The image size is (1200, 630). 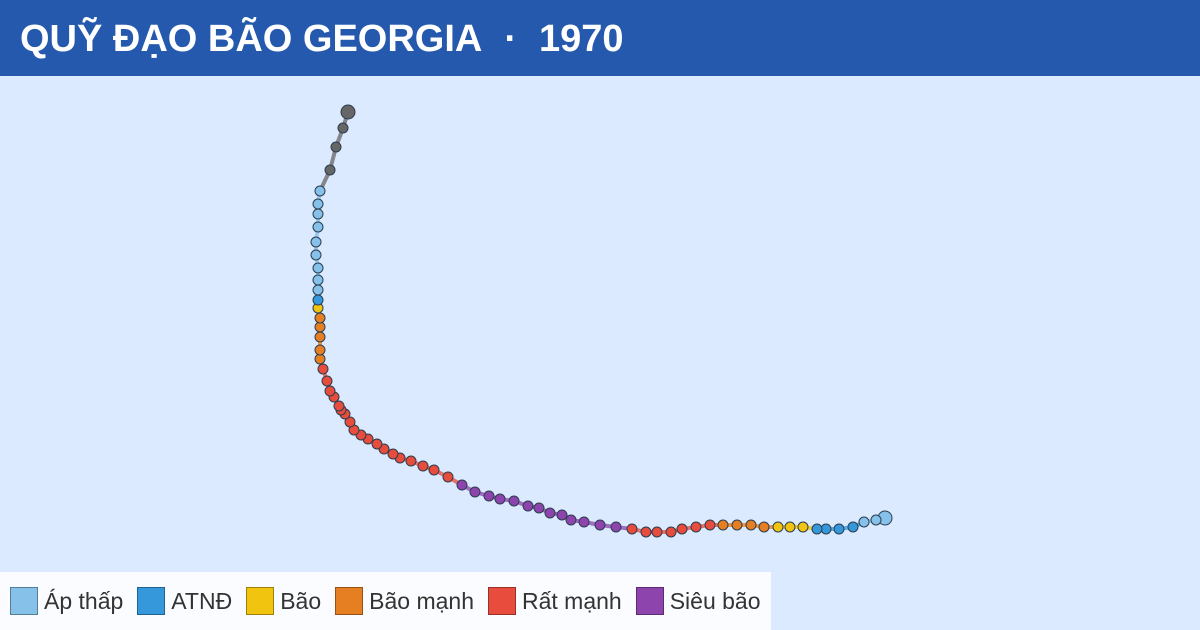 I want to click on legend-item: ATNĐ, so click(x=184, y=601).